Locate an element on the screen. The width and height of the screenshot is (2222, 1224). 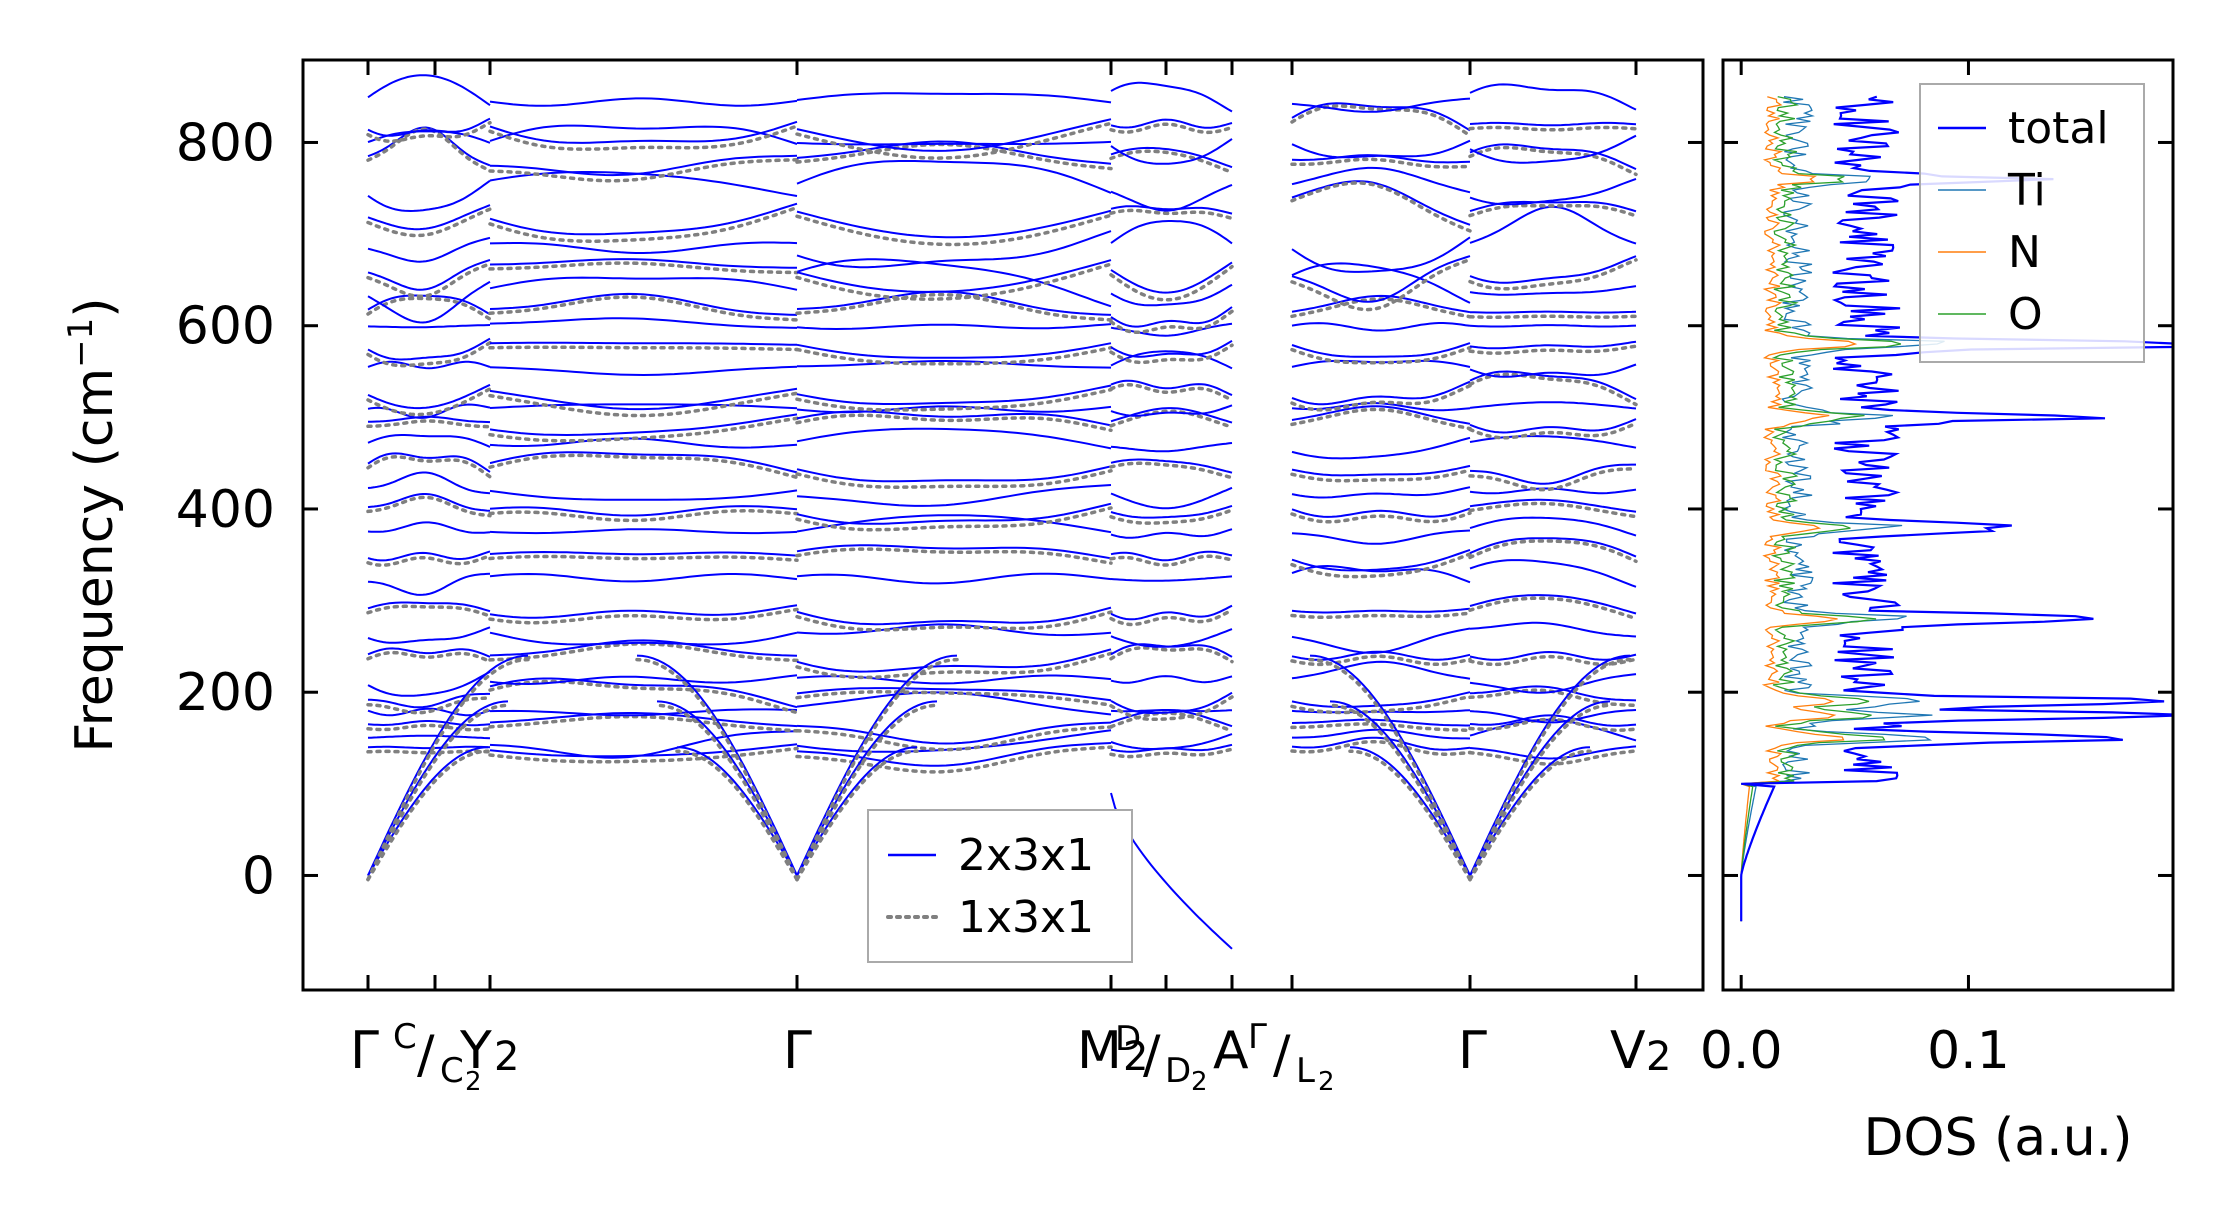
kpath-label-v: V is located at coordinates (1628, 1051).